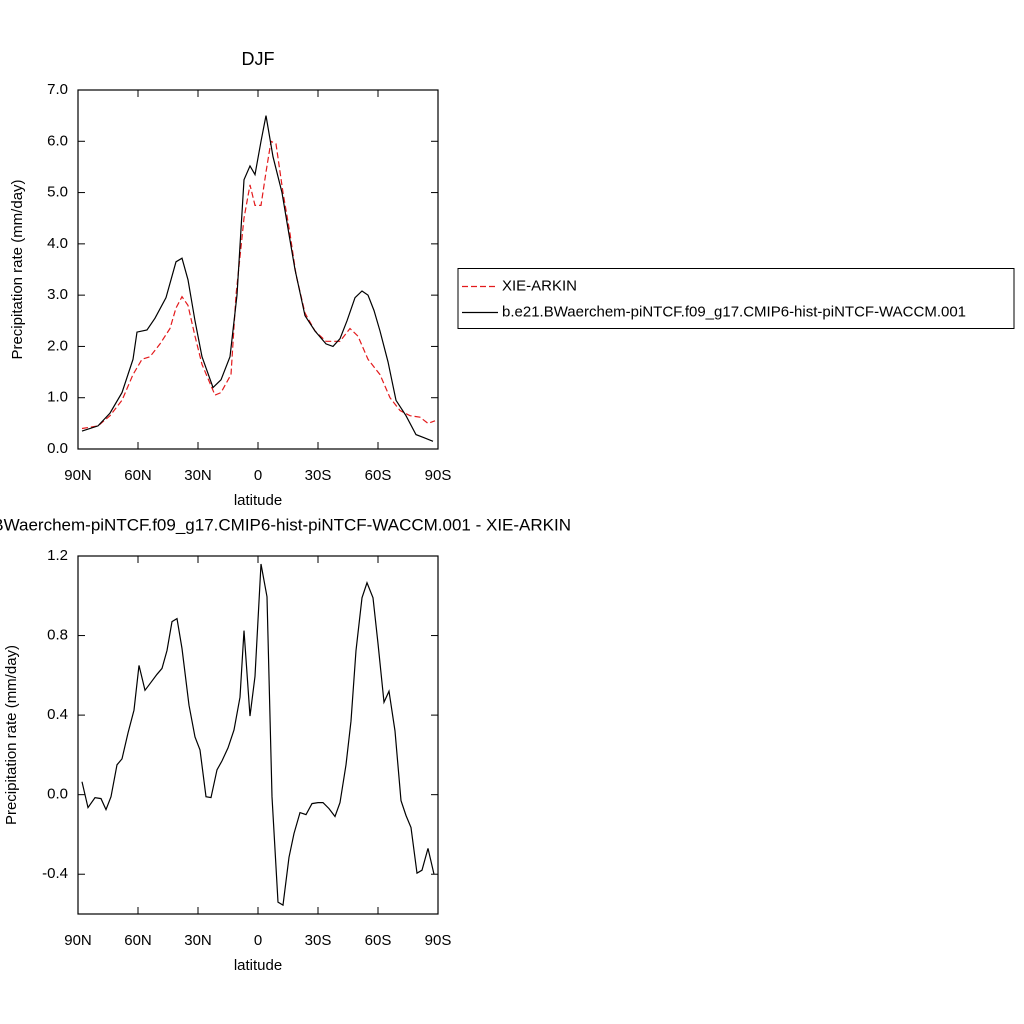 This screenshot has height=1024, width=1024. Describe the element at coordinates (57, 397) in the screenshot. I see `y-tick-label: 1.0` at that location.